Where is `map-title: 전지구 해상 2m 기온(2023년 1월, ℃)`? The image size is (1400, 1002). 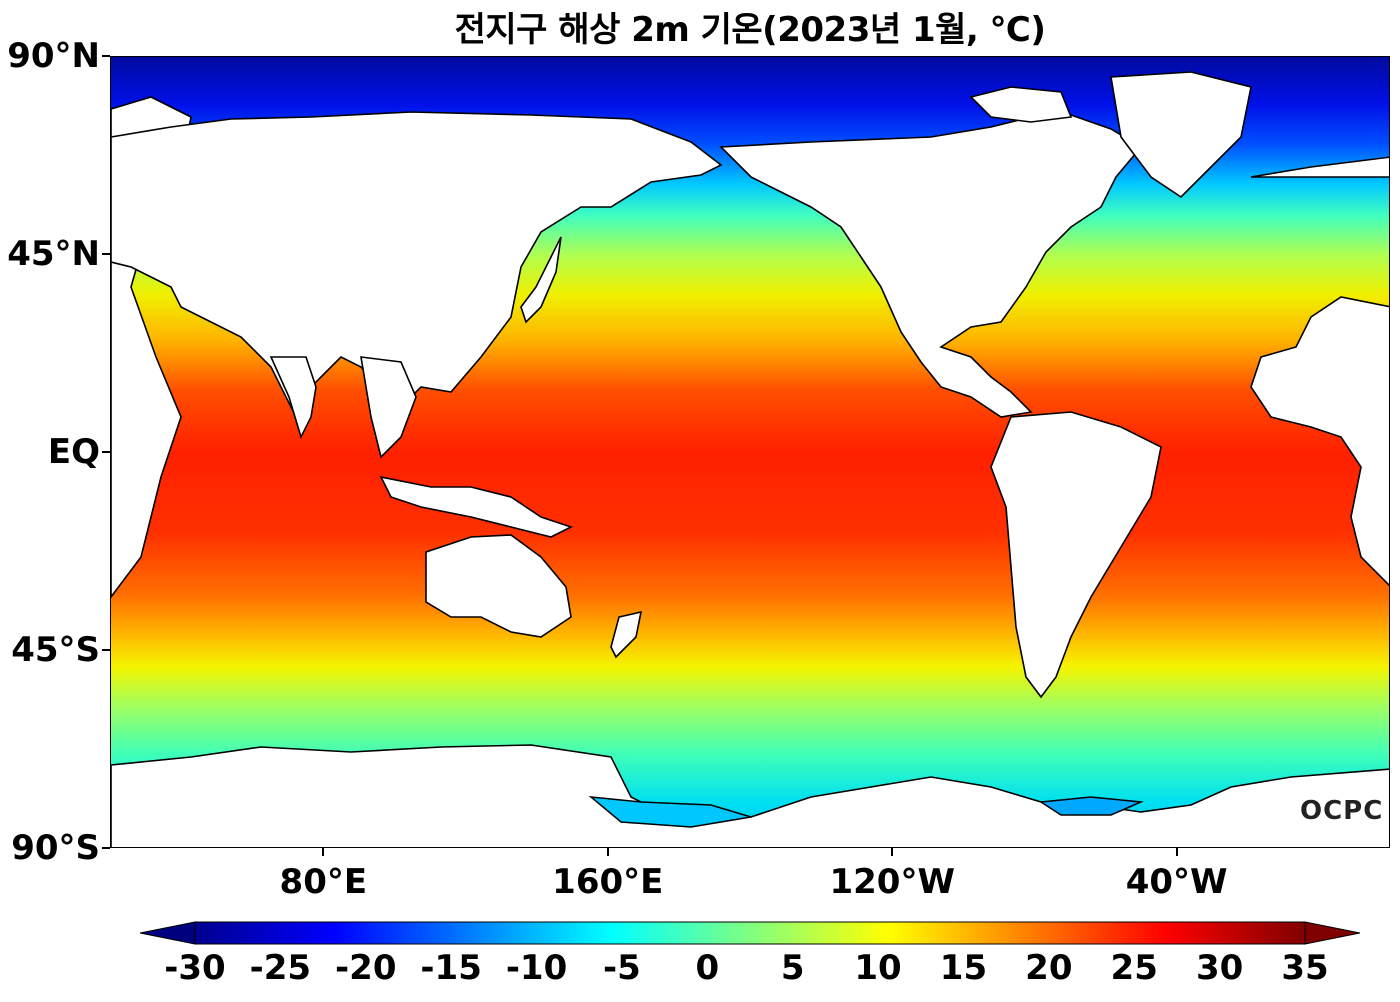
map-title: 전지구 해상 2m 기온(2023년 1월, ℃) is located at coordinates (750, 30).